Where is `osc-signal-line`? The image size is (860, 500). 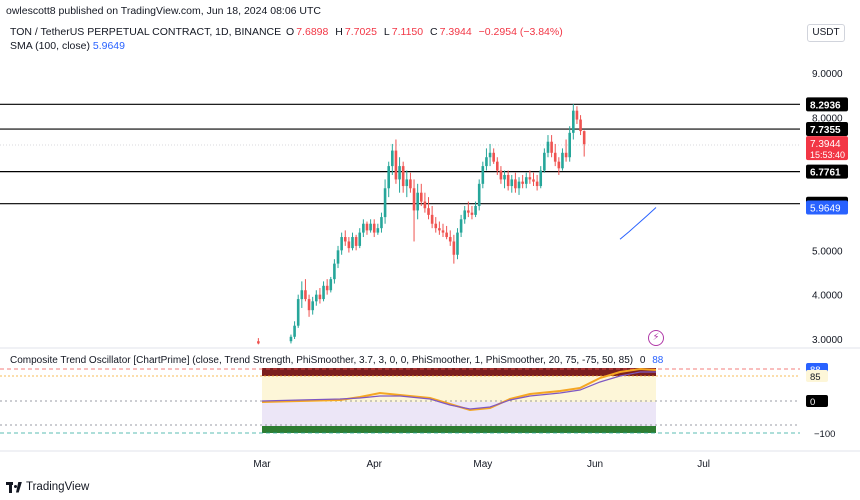 osc-signal-line is located at coordinates (459, 389).